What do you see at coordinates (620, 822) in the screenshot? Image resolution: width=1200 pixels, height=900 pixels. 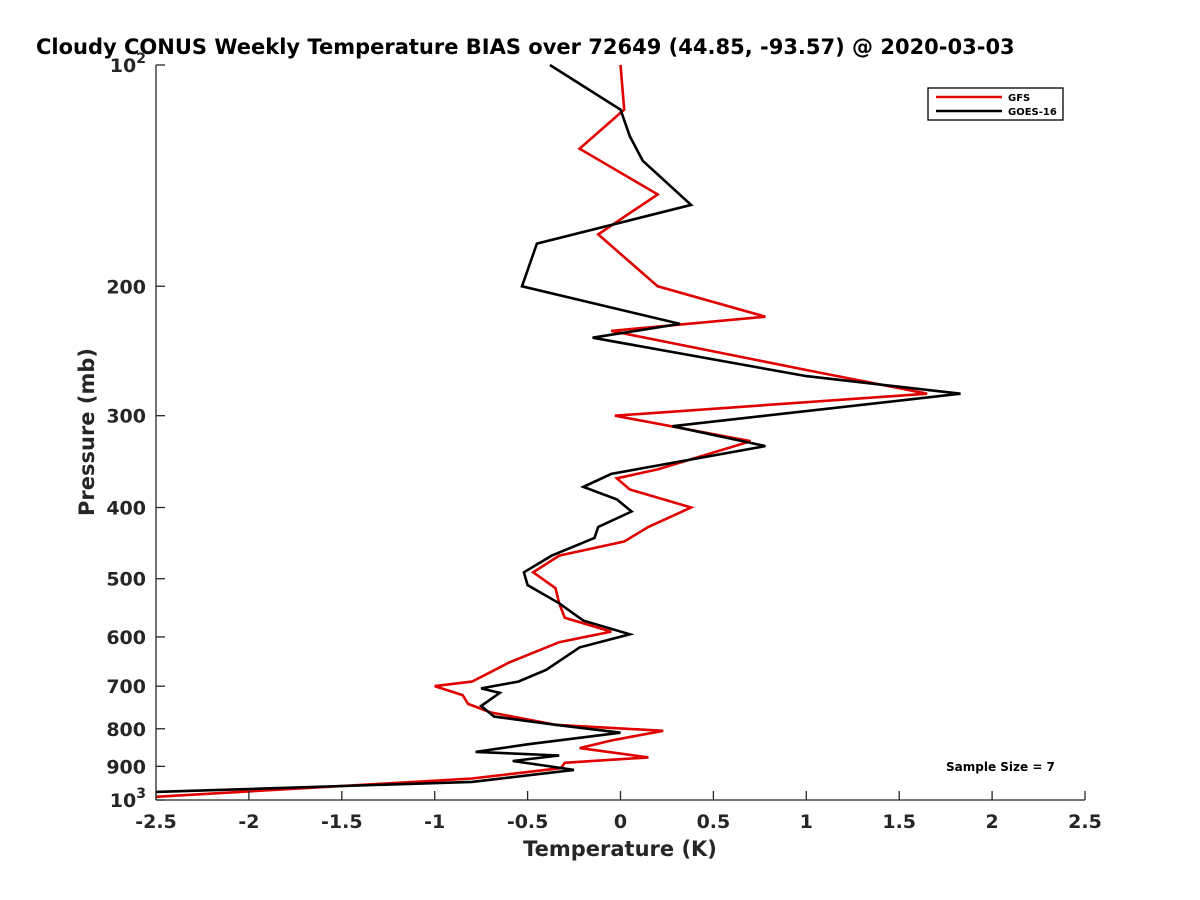 I see `x-tick-label: 0` at bounding box center [620, 822].